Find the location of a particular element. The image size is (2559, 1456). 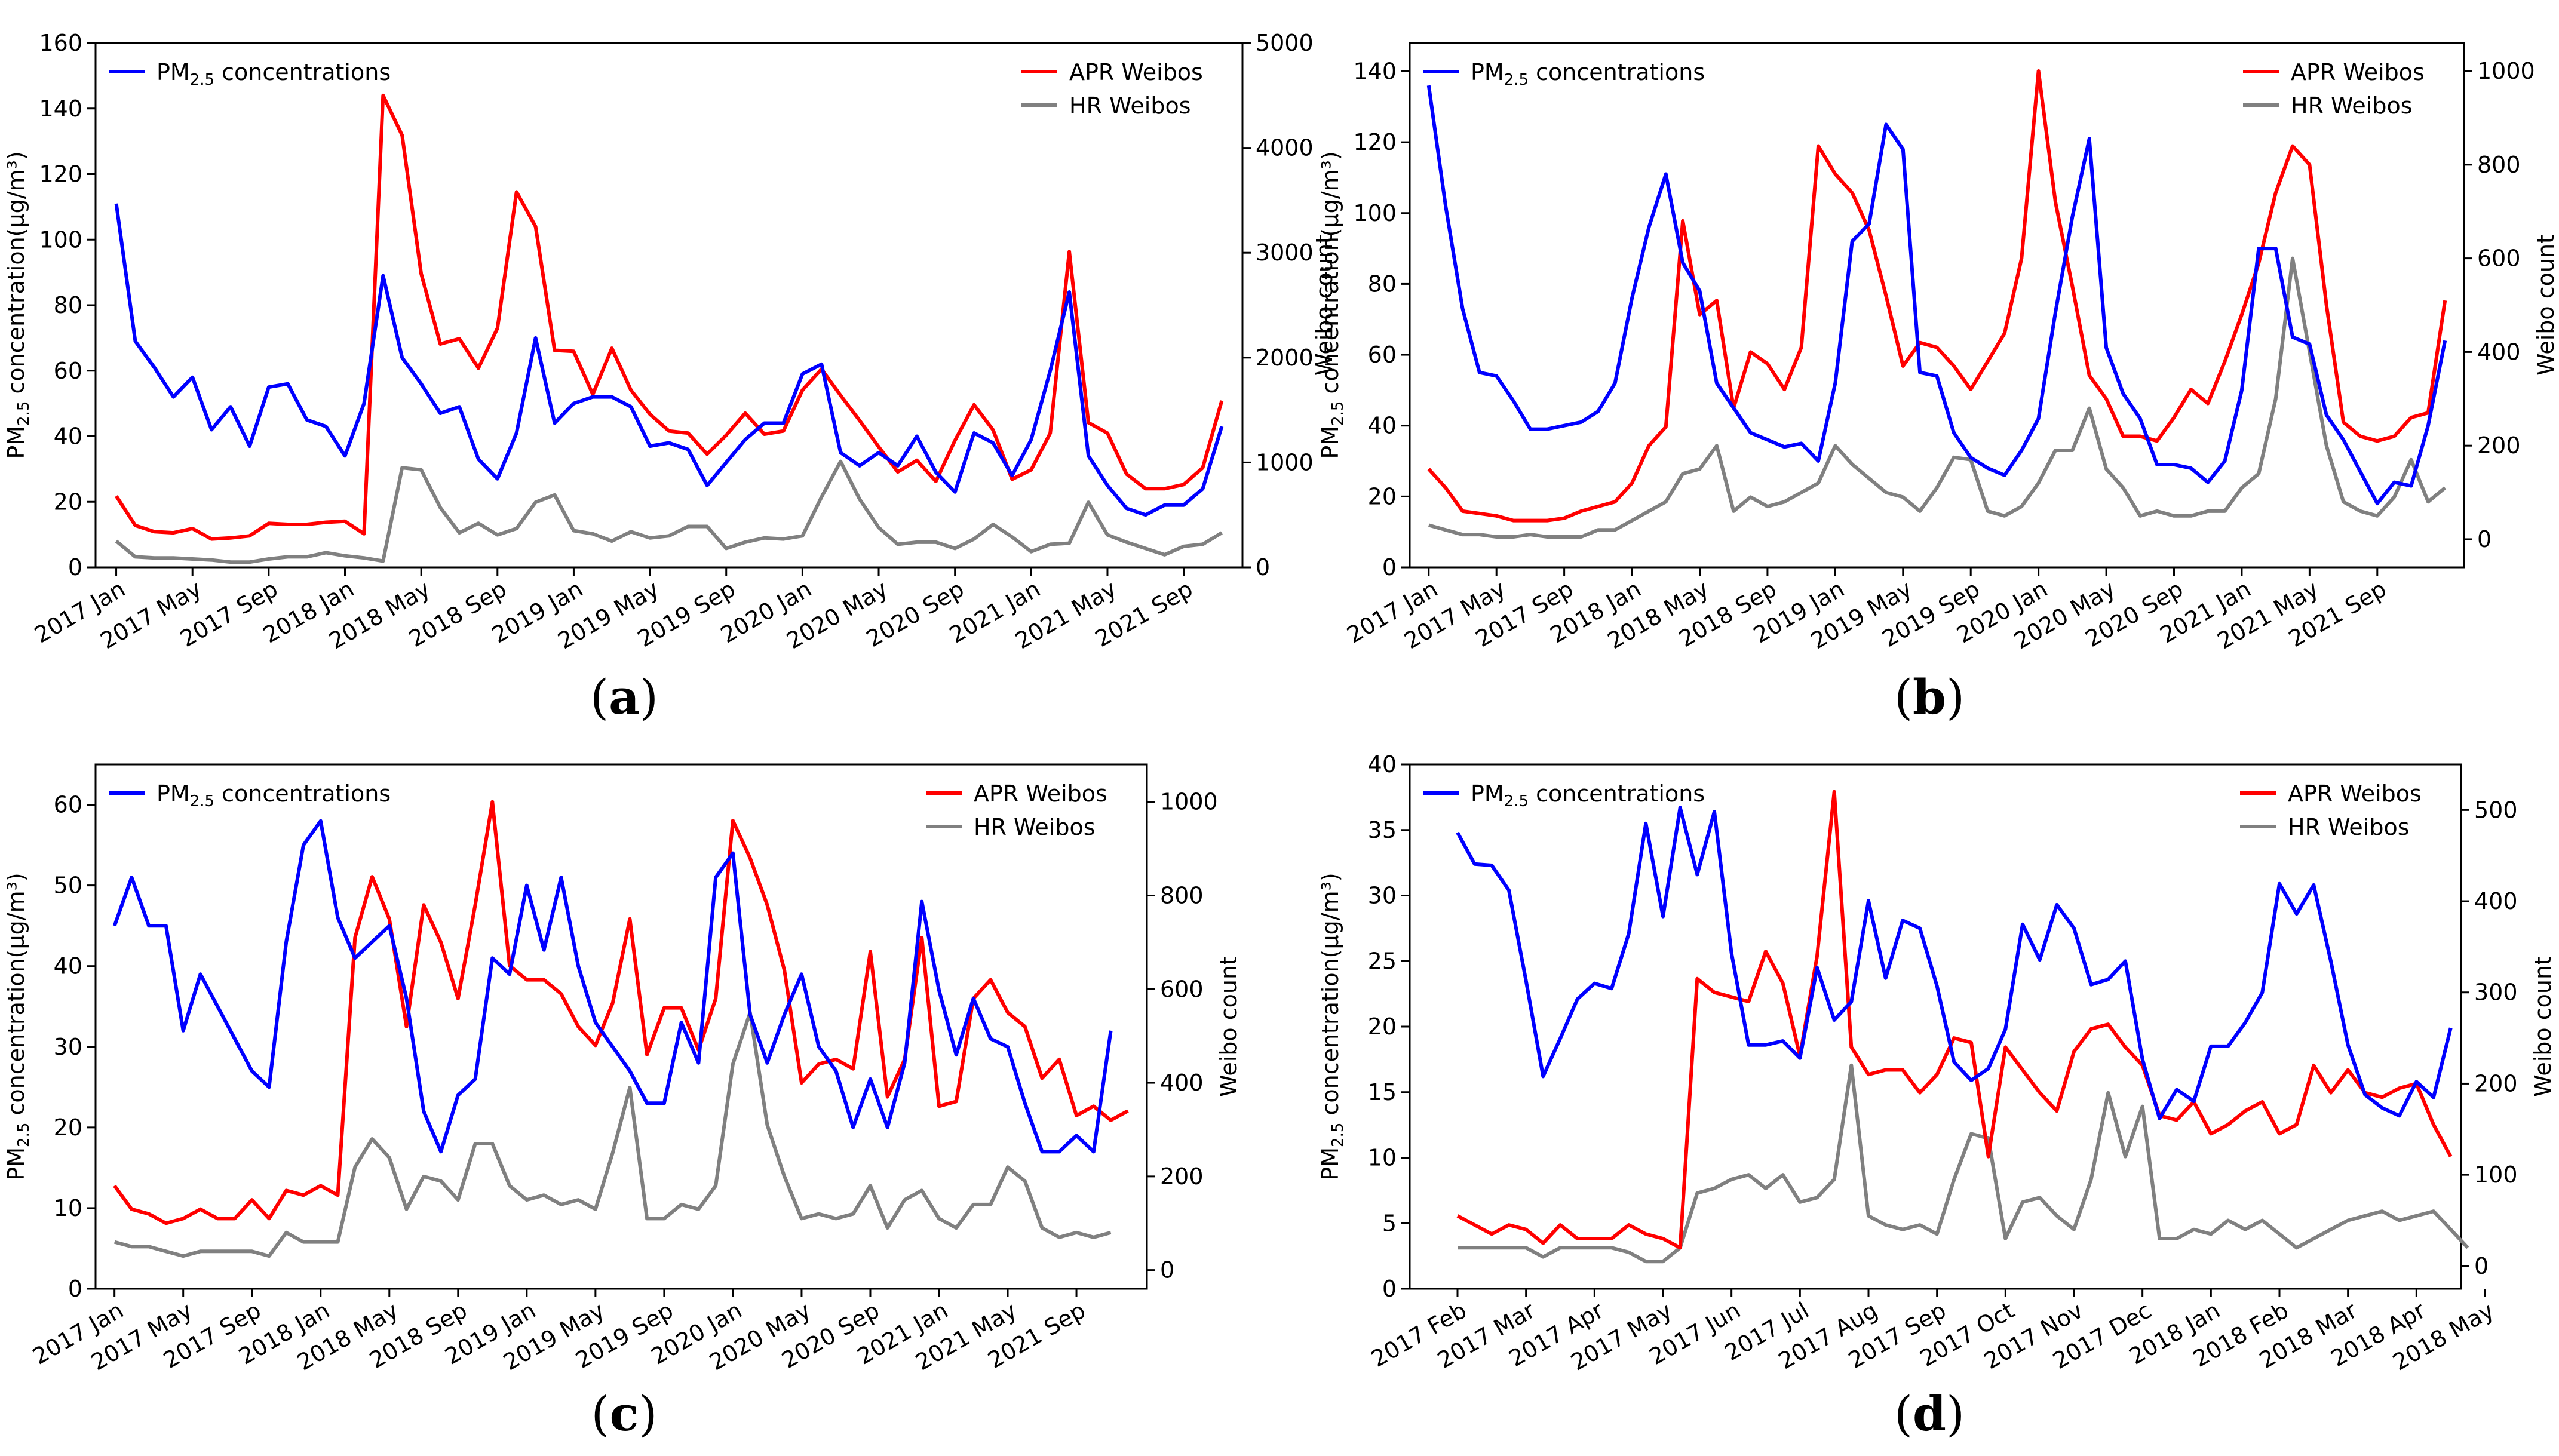

y-left-tick-label: 15 is located at coordinates (1382, 1092).